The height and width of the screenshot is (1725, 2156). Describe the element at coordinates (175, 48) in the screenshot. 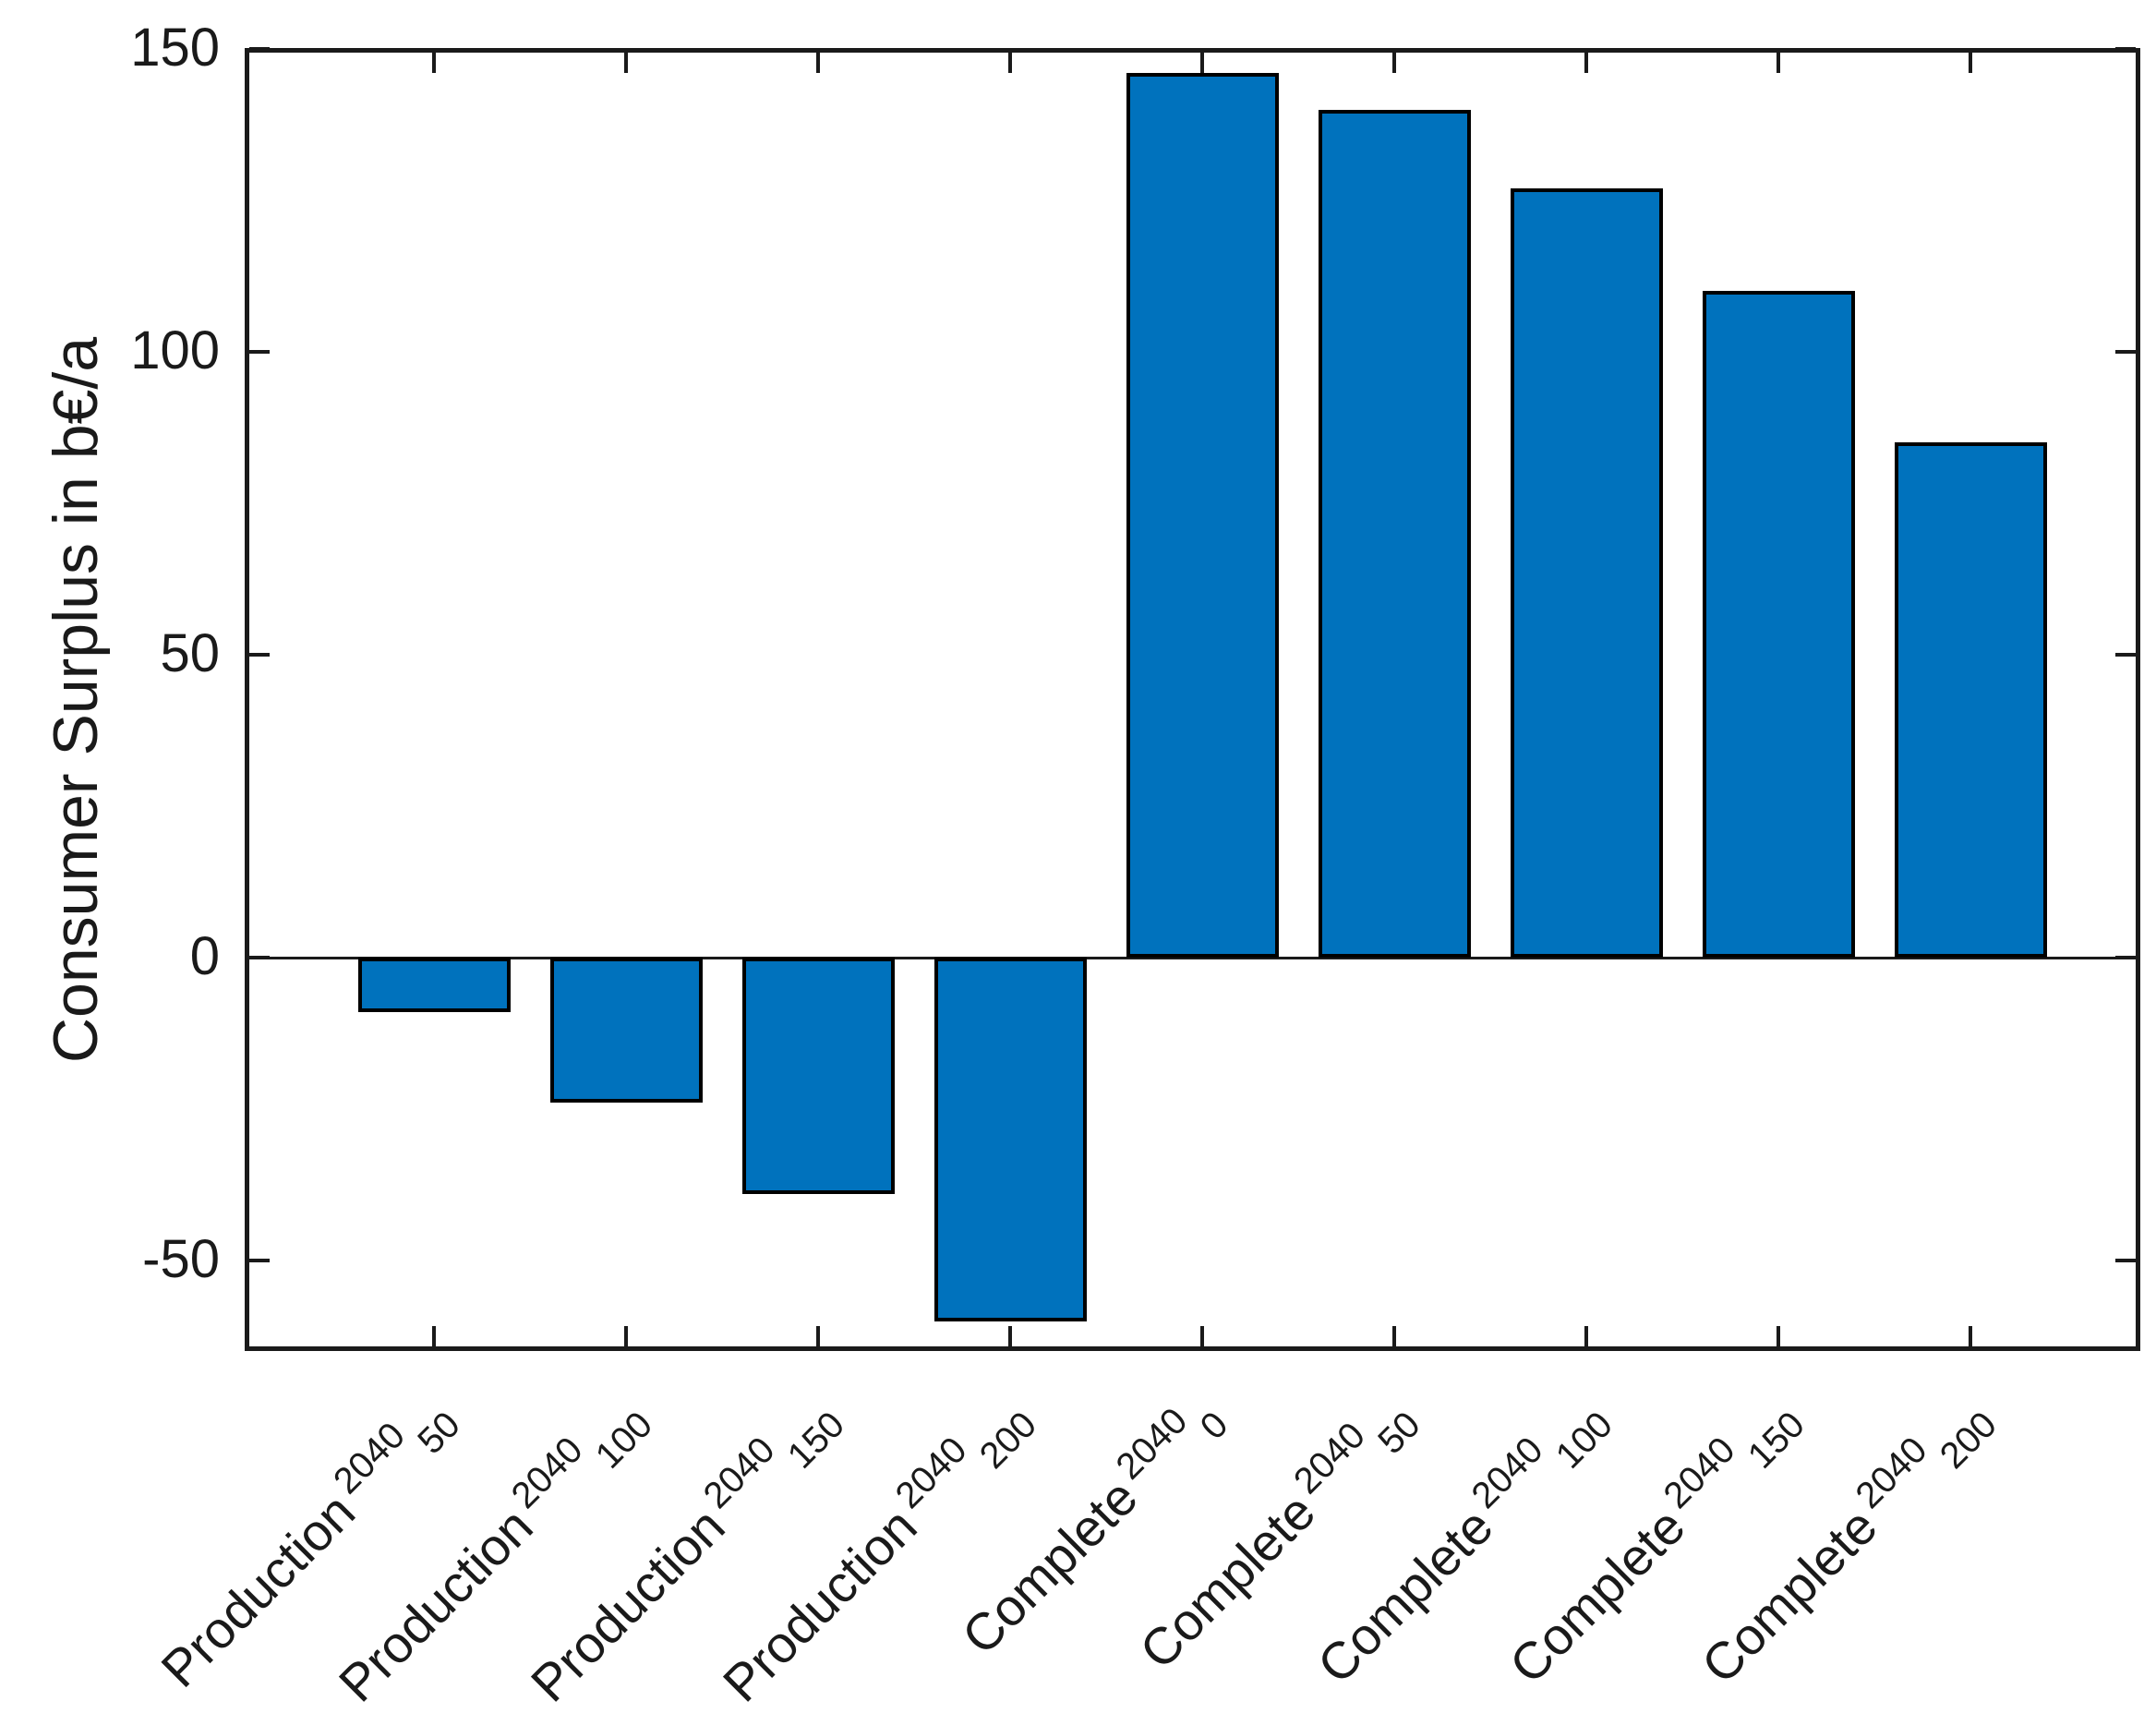

I see `y-tick-label: 150` at that location.